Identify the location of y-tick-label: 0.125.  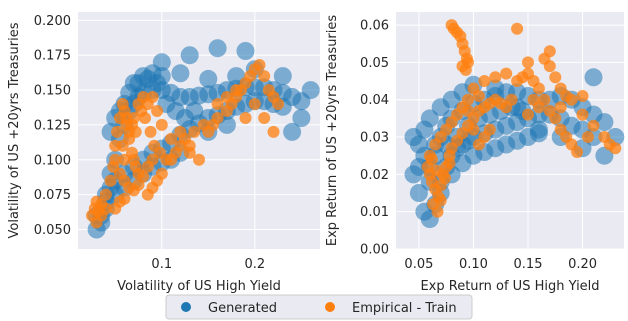
(52, 125).